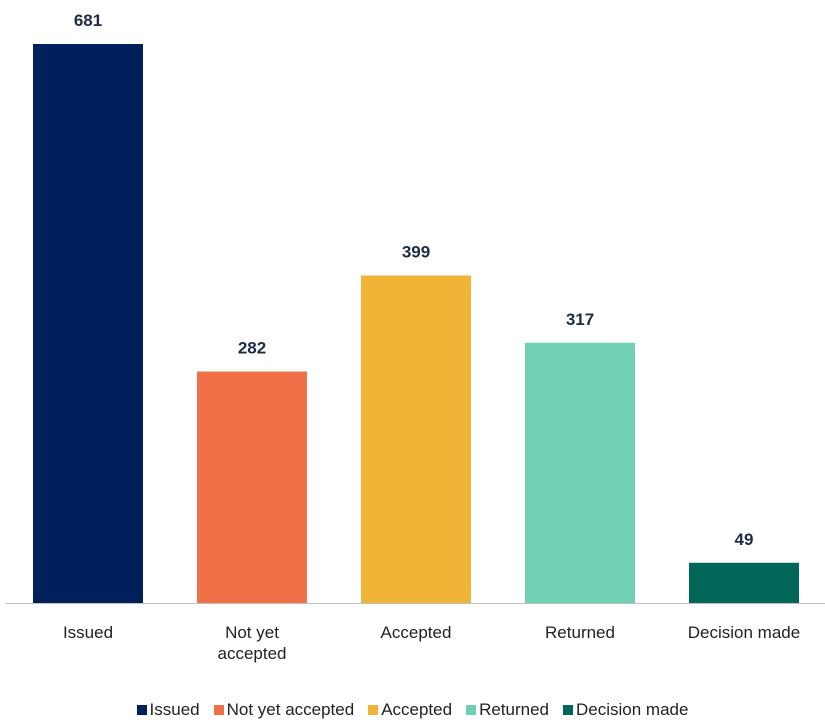 This screenshot has height=723, width=825. Describe the element at coordinates (416, 632) in the screenshot. I see `x-tick-label: Accepted` at that location.